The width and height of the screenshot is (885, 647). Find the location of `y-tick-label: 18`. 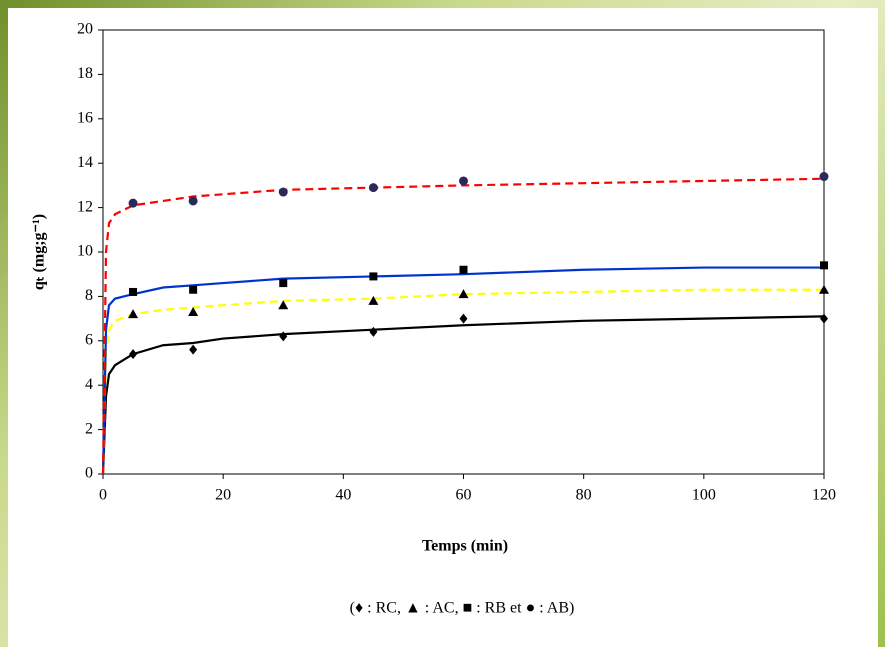

y-tick-label: 18 is located at coordinates (85, 73).